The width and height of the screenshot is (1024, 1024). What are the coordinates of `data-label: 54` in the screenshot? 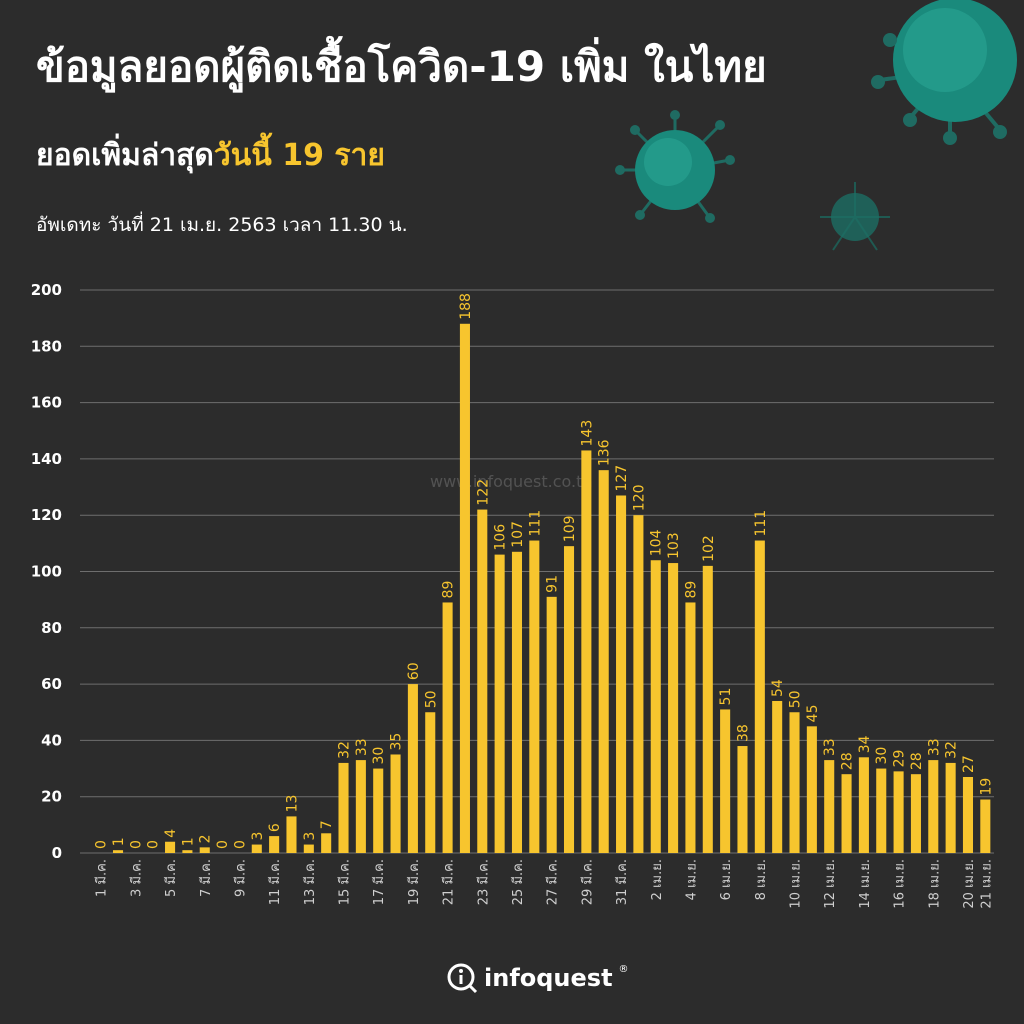 It's located at (778, 688).